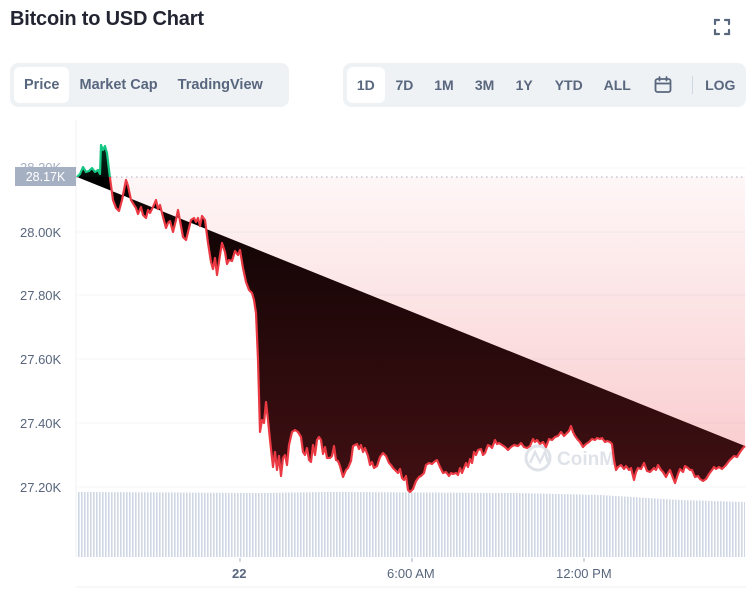 The height and width of the screenshot is (589, 750). I want to click on x-tick: 22, so click(239, 573).